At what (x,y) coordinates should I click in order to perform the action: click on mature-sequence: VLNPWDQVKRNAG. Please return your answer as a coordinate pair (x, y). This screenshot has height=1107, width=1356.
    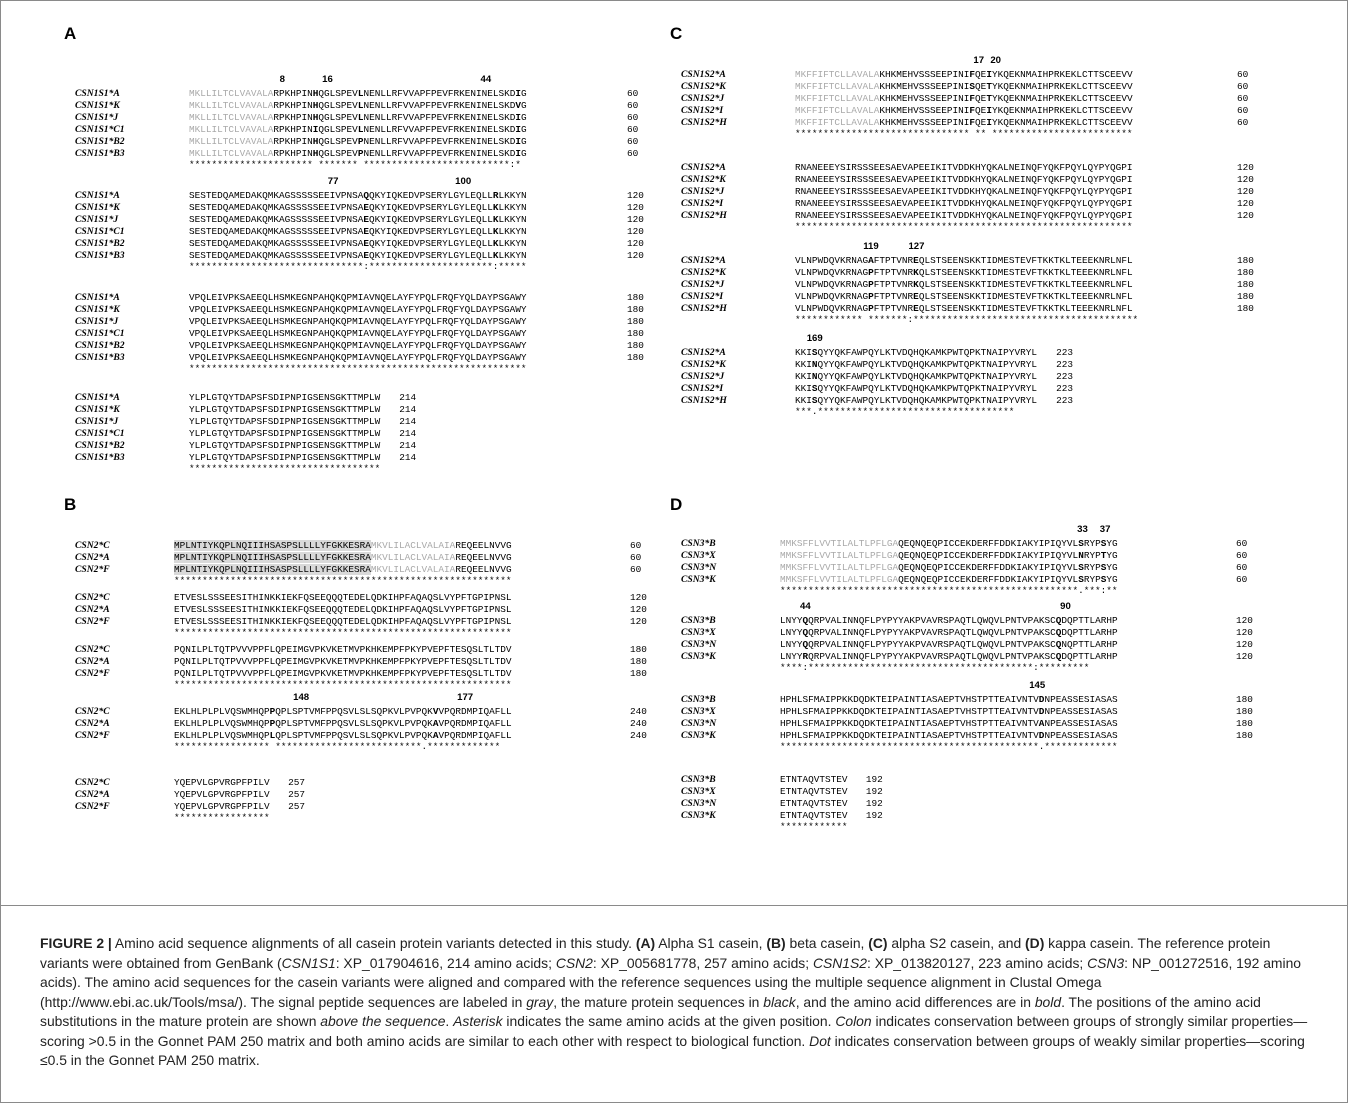
    Looking at the image, I should click on (832, 284).